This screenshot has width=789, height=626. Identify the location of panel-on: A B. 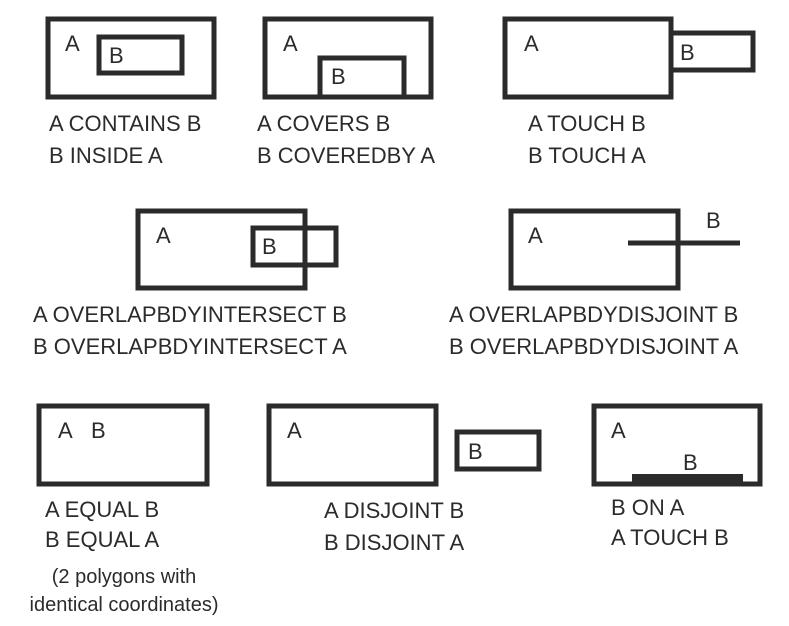
(677, 445).